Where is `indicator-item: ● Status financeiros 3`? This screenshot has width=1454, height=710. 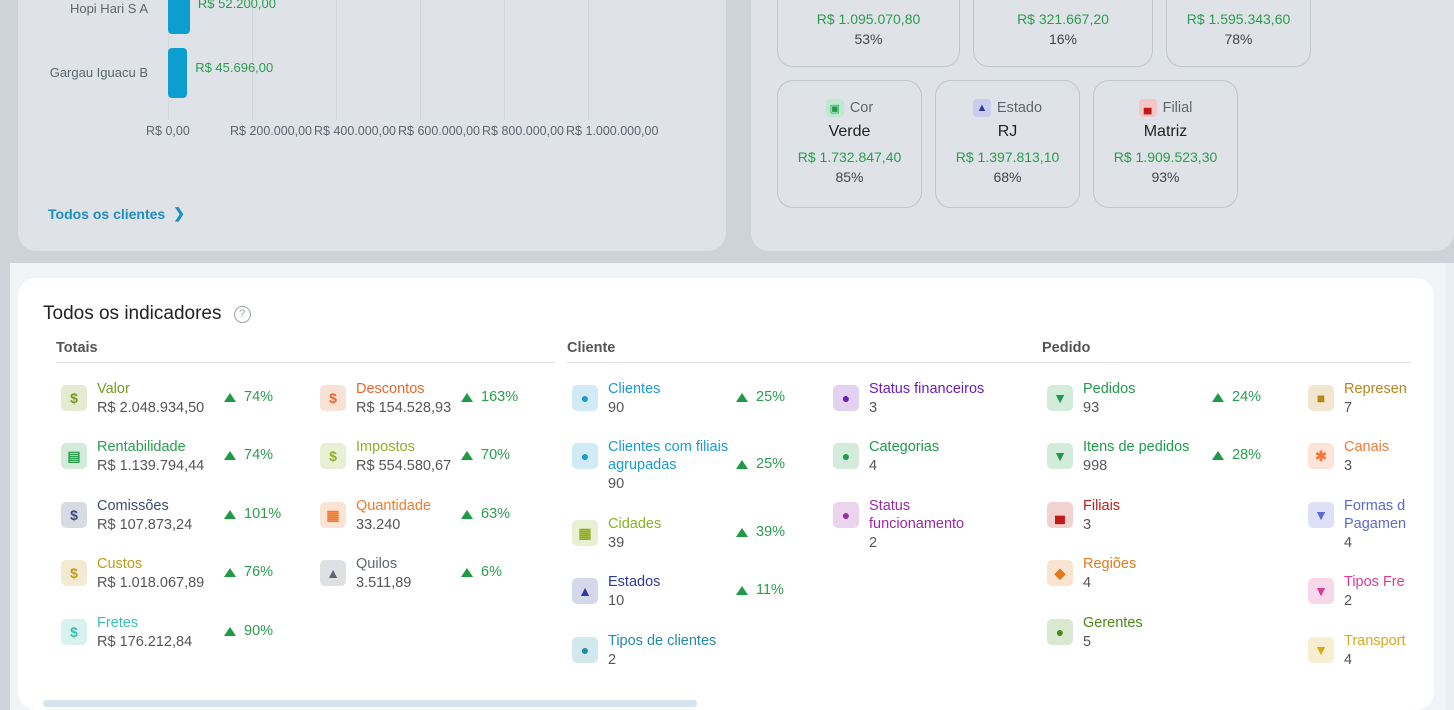 indicator-item: ● Status financeiros 3 is located at coordinates (908, 399).